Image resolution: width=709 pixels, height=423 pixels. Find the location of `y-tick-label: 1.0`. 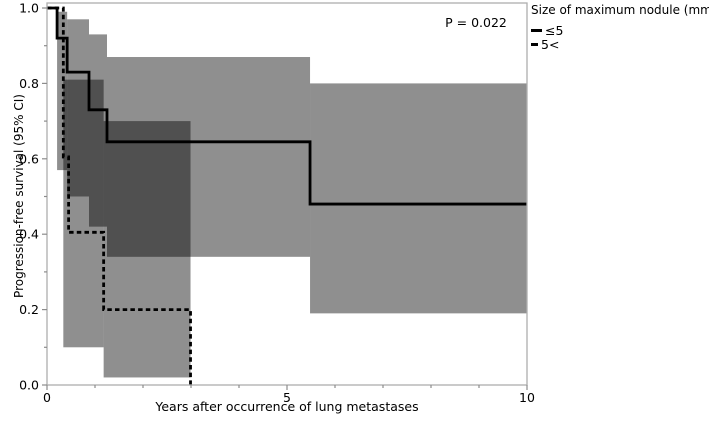

y-tick-label: 1.0 is located at coordinates (29, 8).